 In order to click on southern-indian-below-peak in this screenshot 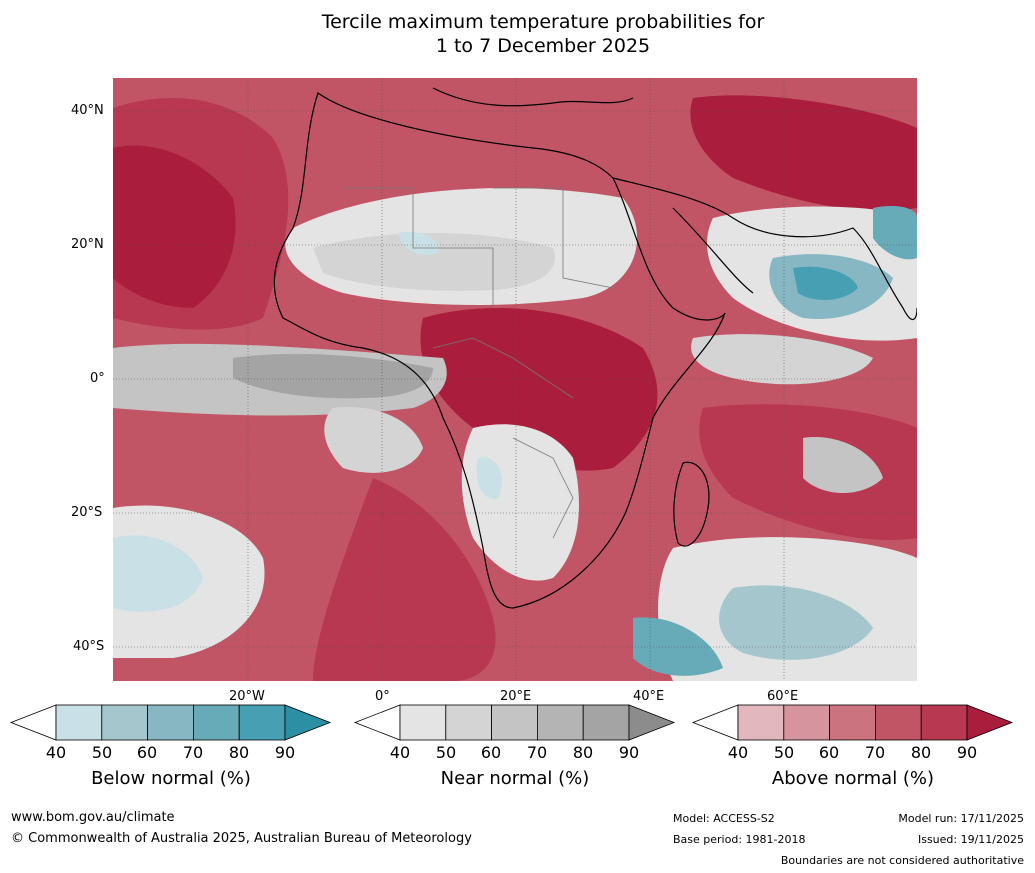, I will do `click(678, 646)`.